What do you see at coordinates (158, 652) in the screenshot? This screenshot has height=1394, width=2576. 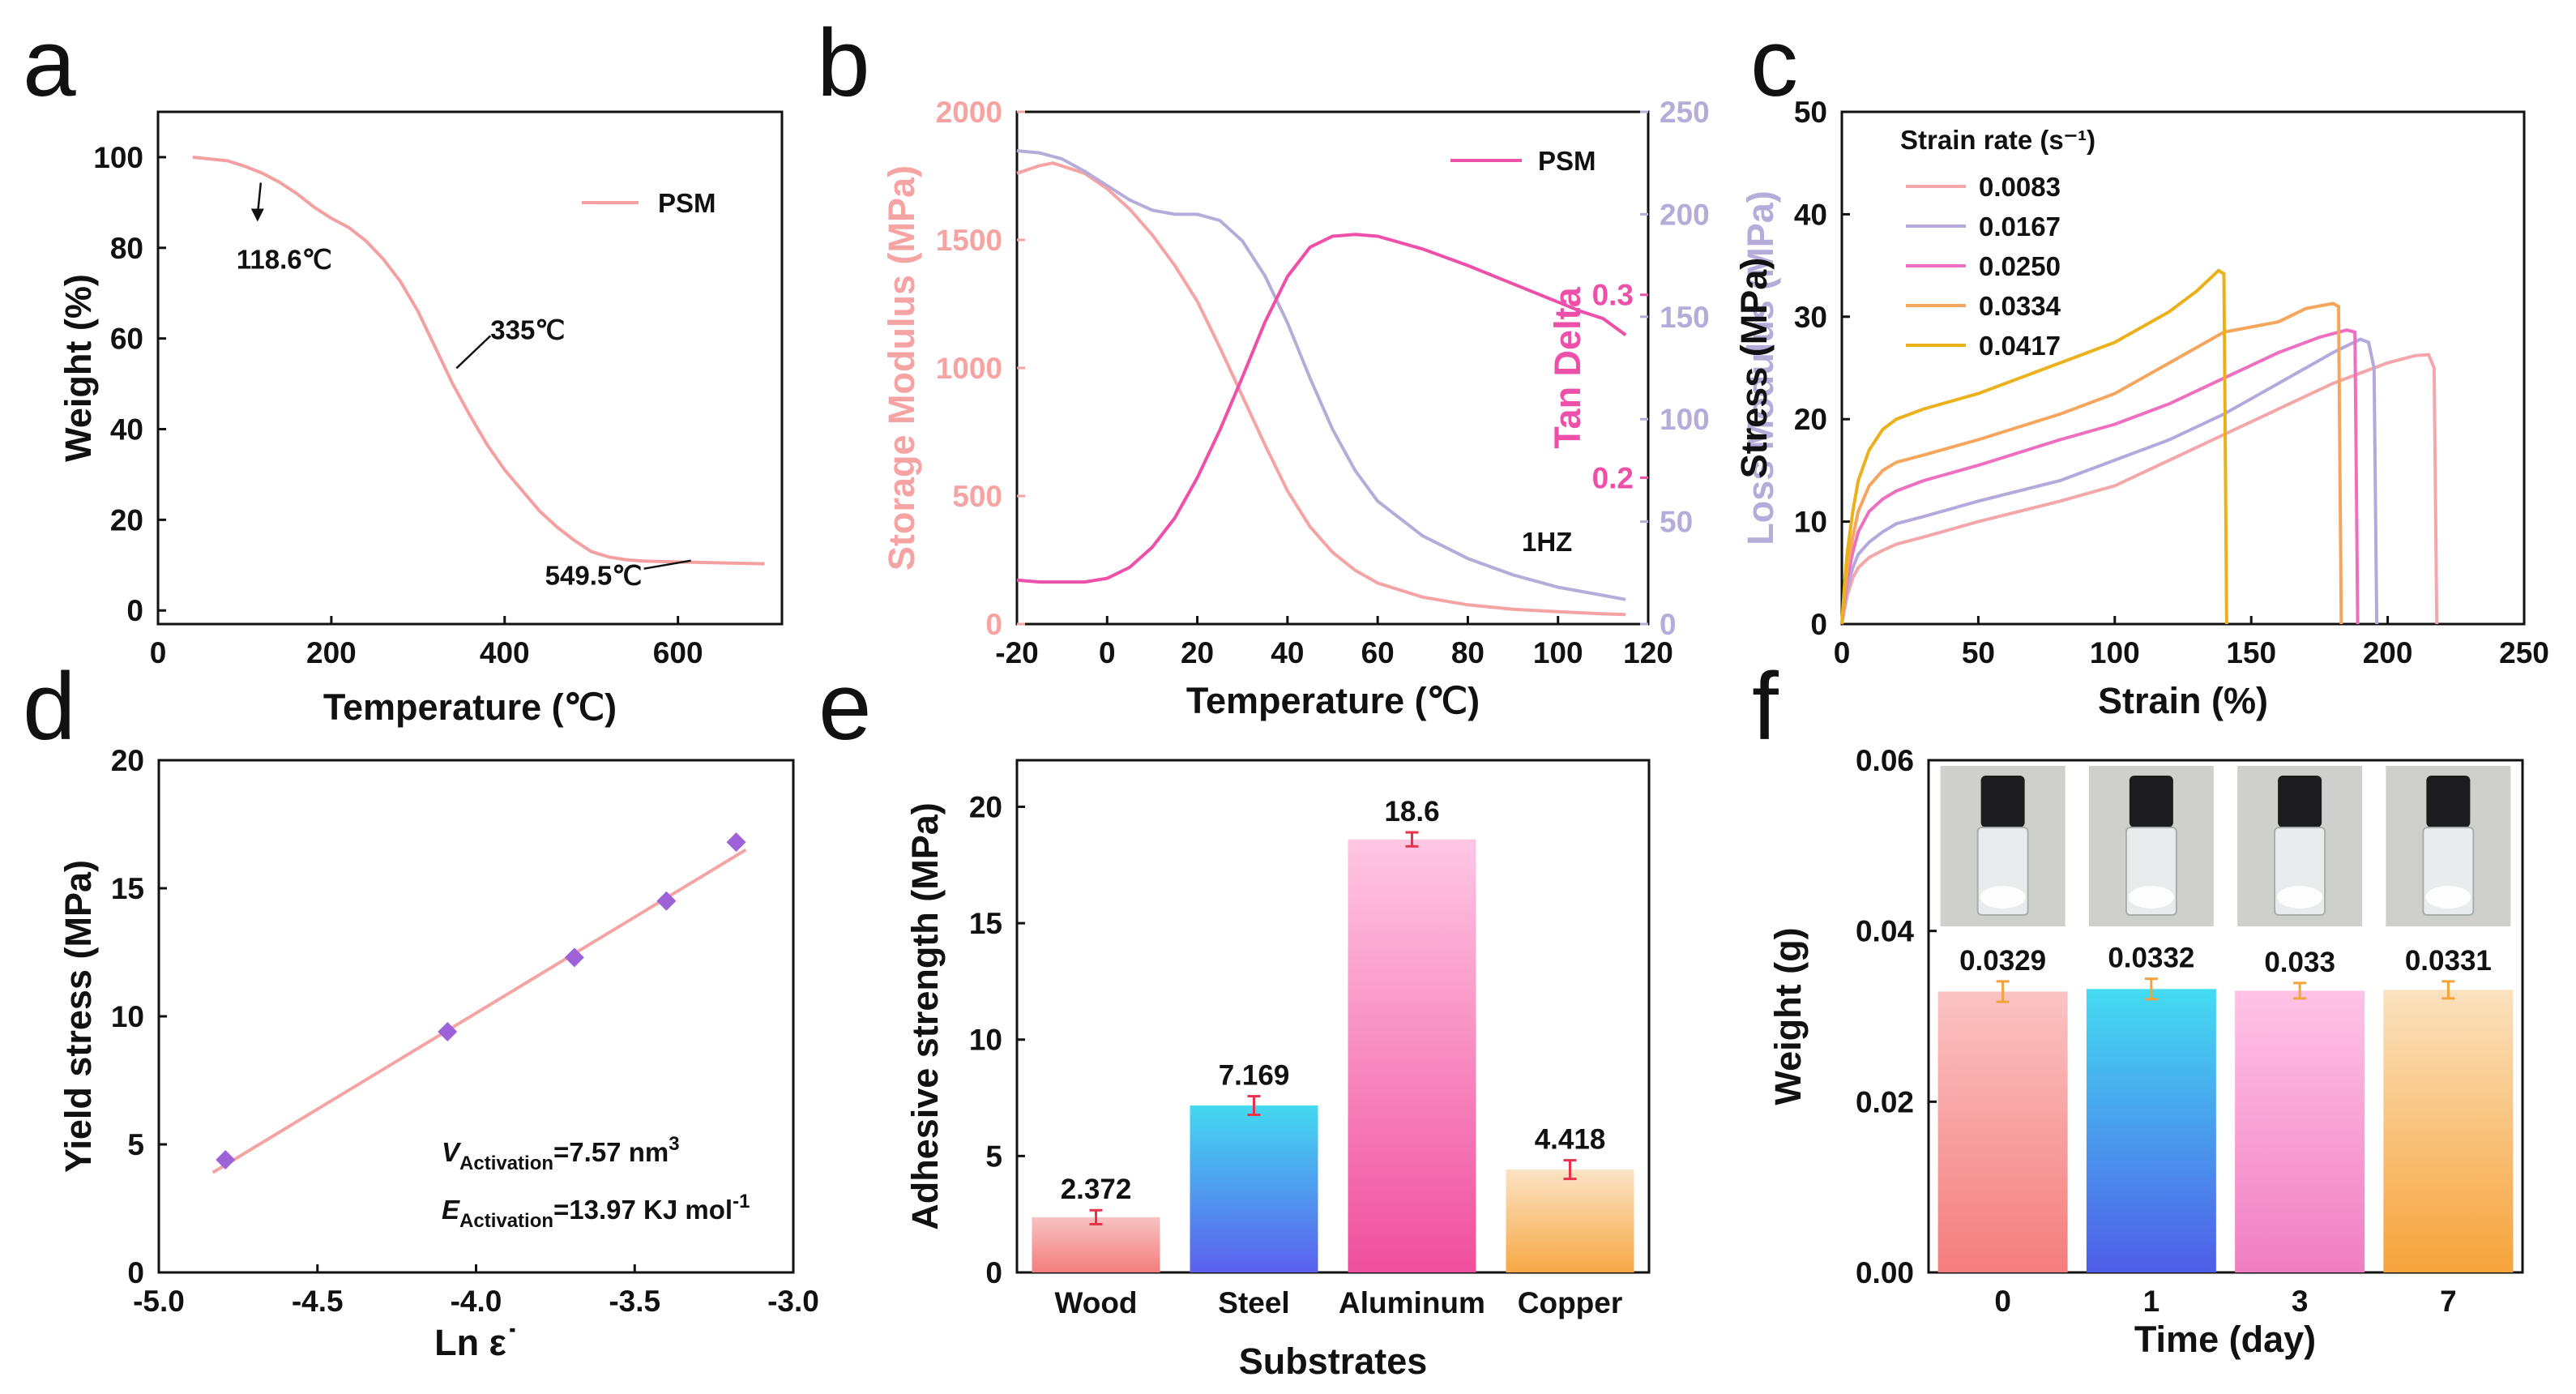 I see `panel-a-xtick-label: 0` at bounding box center [158, 652].